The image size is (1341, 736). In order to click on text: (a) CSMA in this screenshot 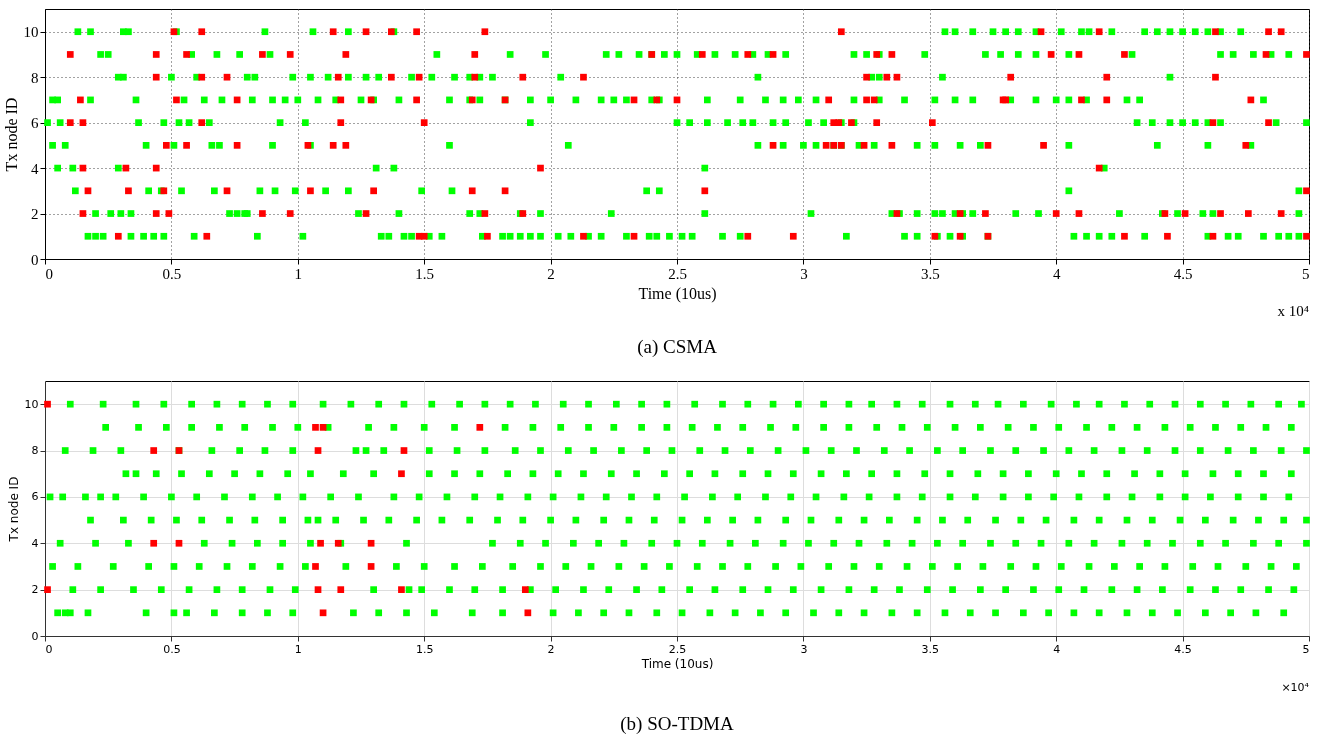, I will do `click(677, 347)`.